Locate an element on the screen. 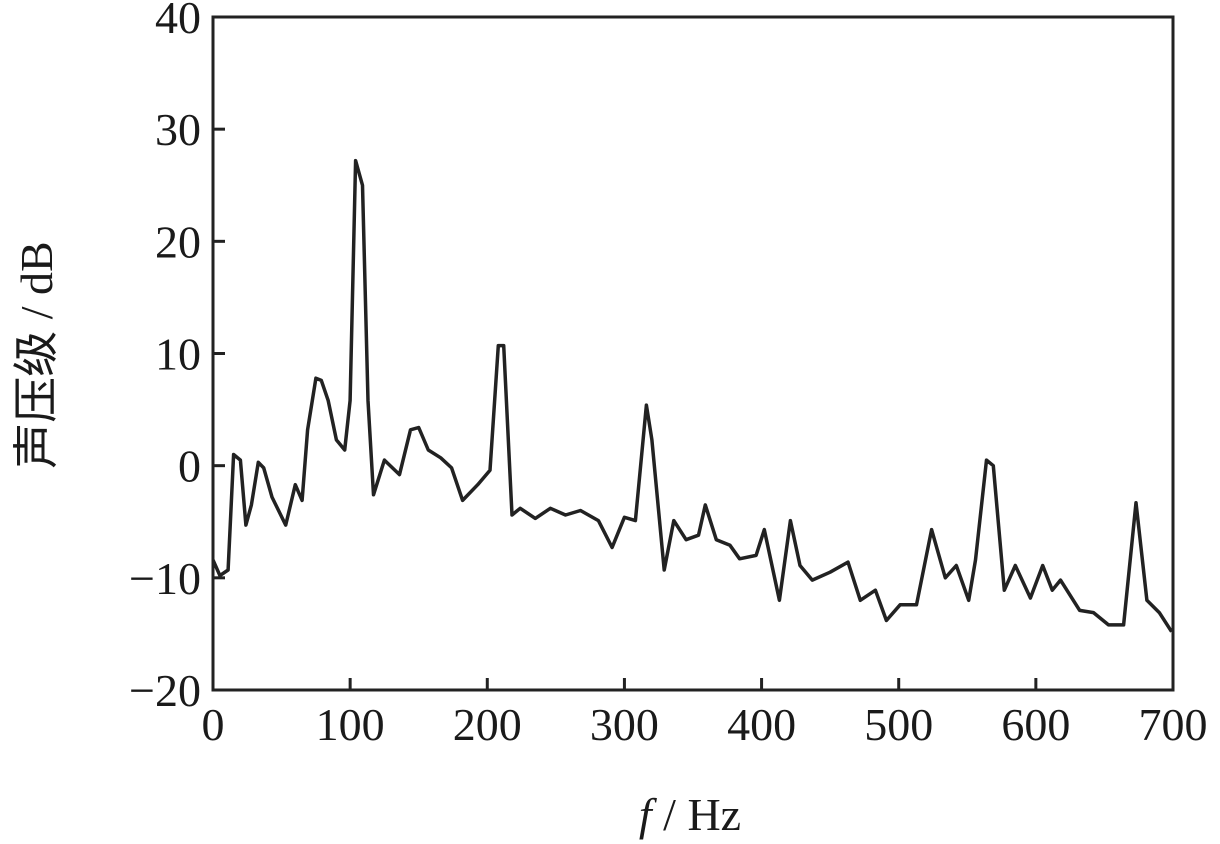  y-tick-label: 30 is located at coordinates (178, 129).